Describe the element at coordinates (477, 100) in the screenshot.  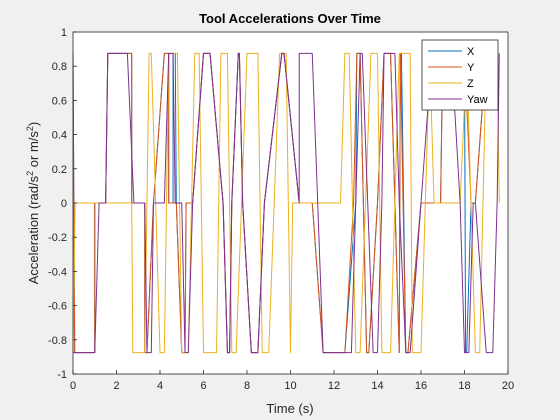
I see `legend-label-yaw: Yaw` at that location.